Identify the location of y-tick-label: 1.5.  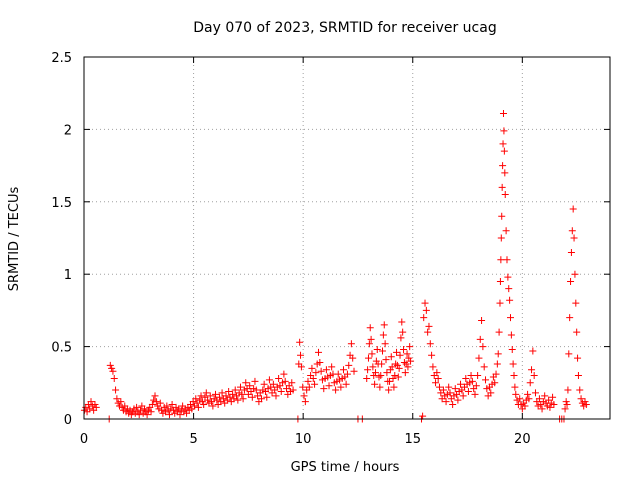
(61, 203).